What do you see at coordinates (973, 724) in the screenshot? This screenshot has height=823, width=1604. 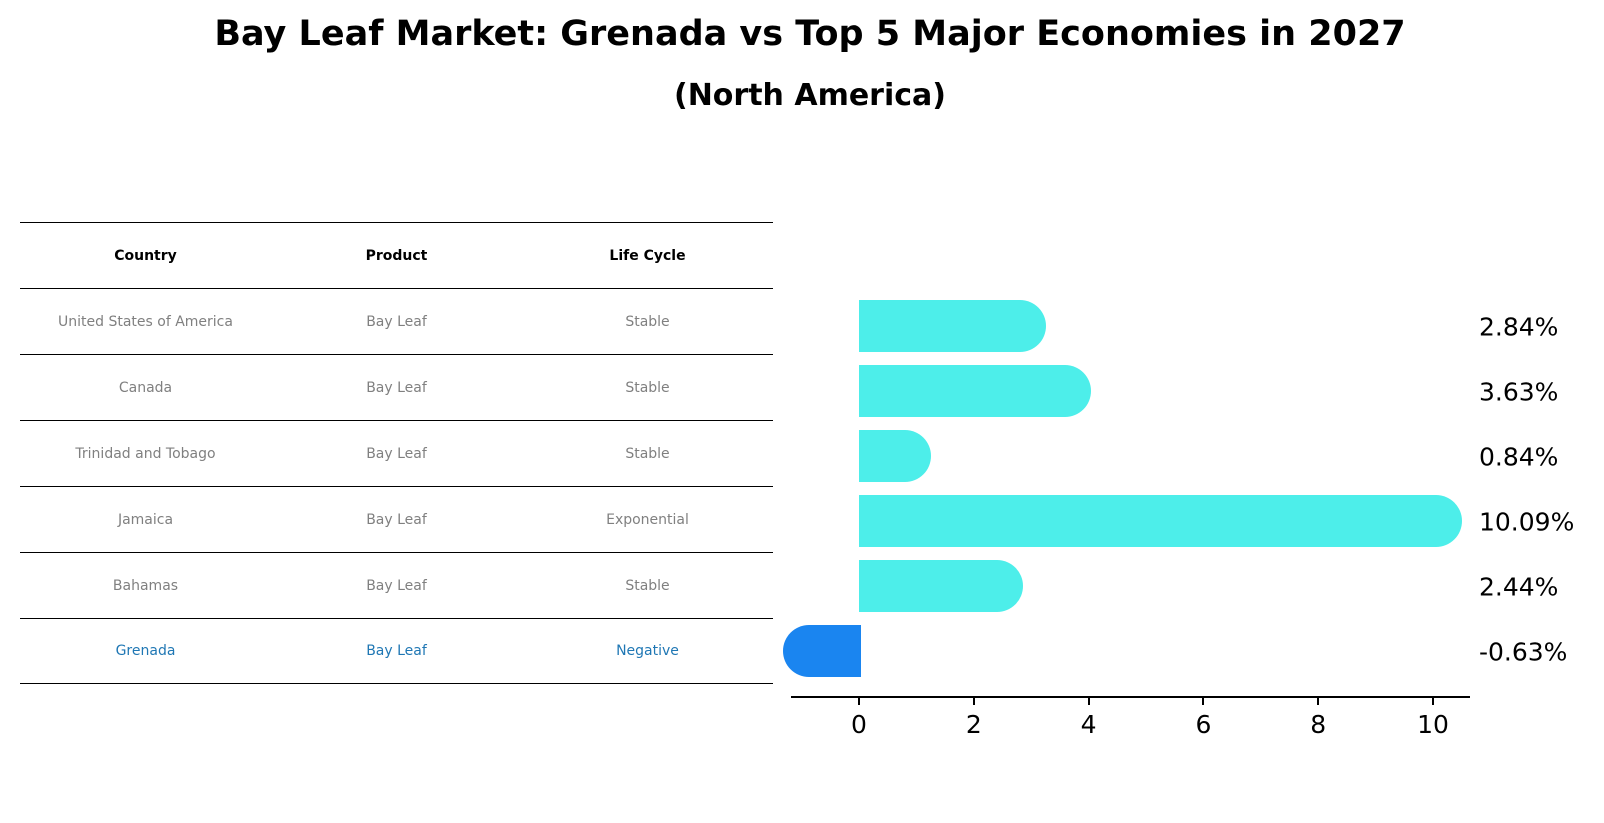 I see `x-tick-label: 2` at bounding box center [973, 724].